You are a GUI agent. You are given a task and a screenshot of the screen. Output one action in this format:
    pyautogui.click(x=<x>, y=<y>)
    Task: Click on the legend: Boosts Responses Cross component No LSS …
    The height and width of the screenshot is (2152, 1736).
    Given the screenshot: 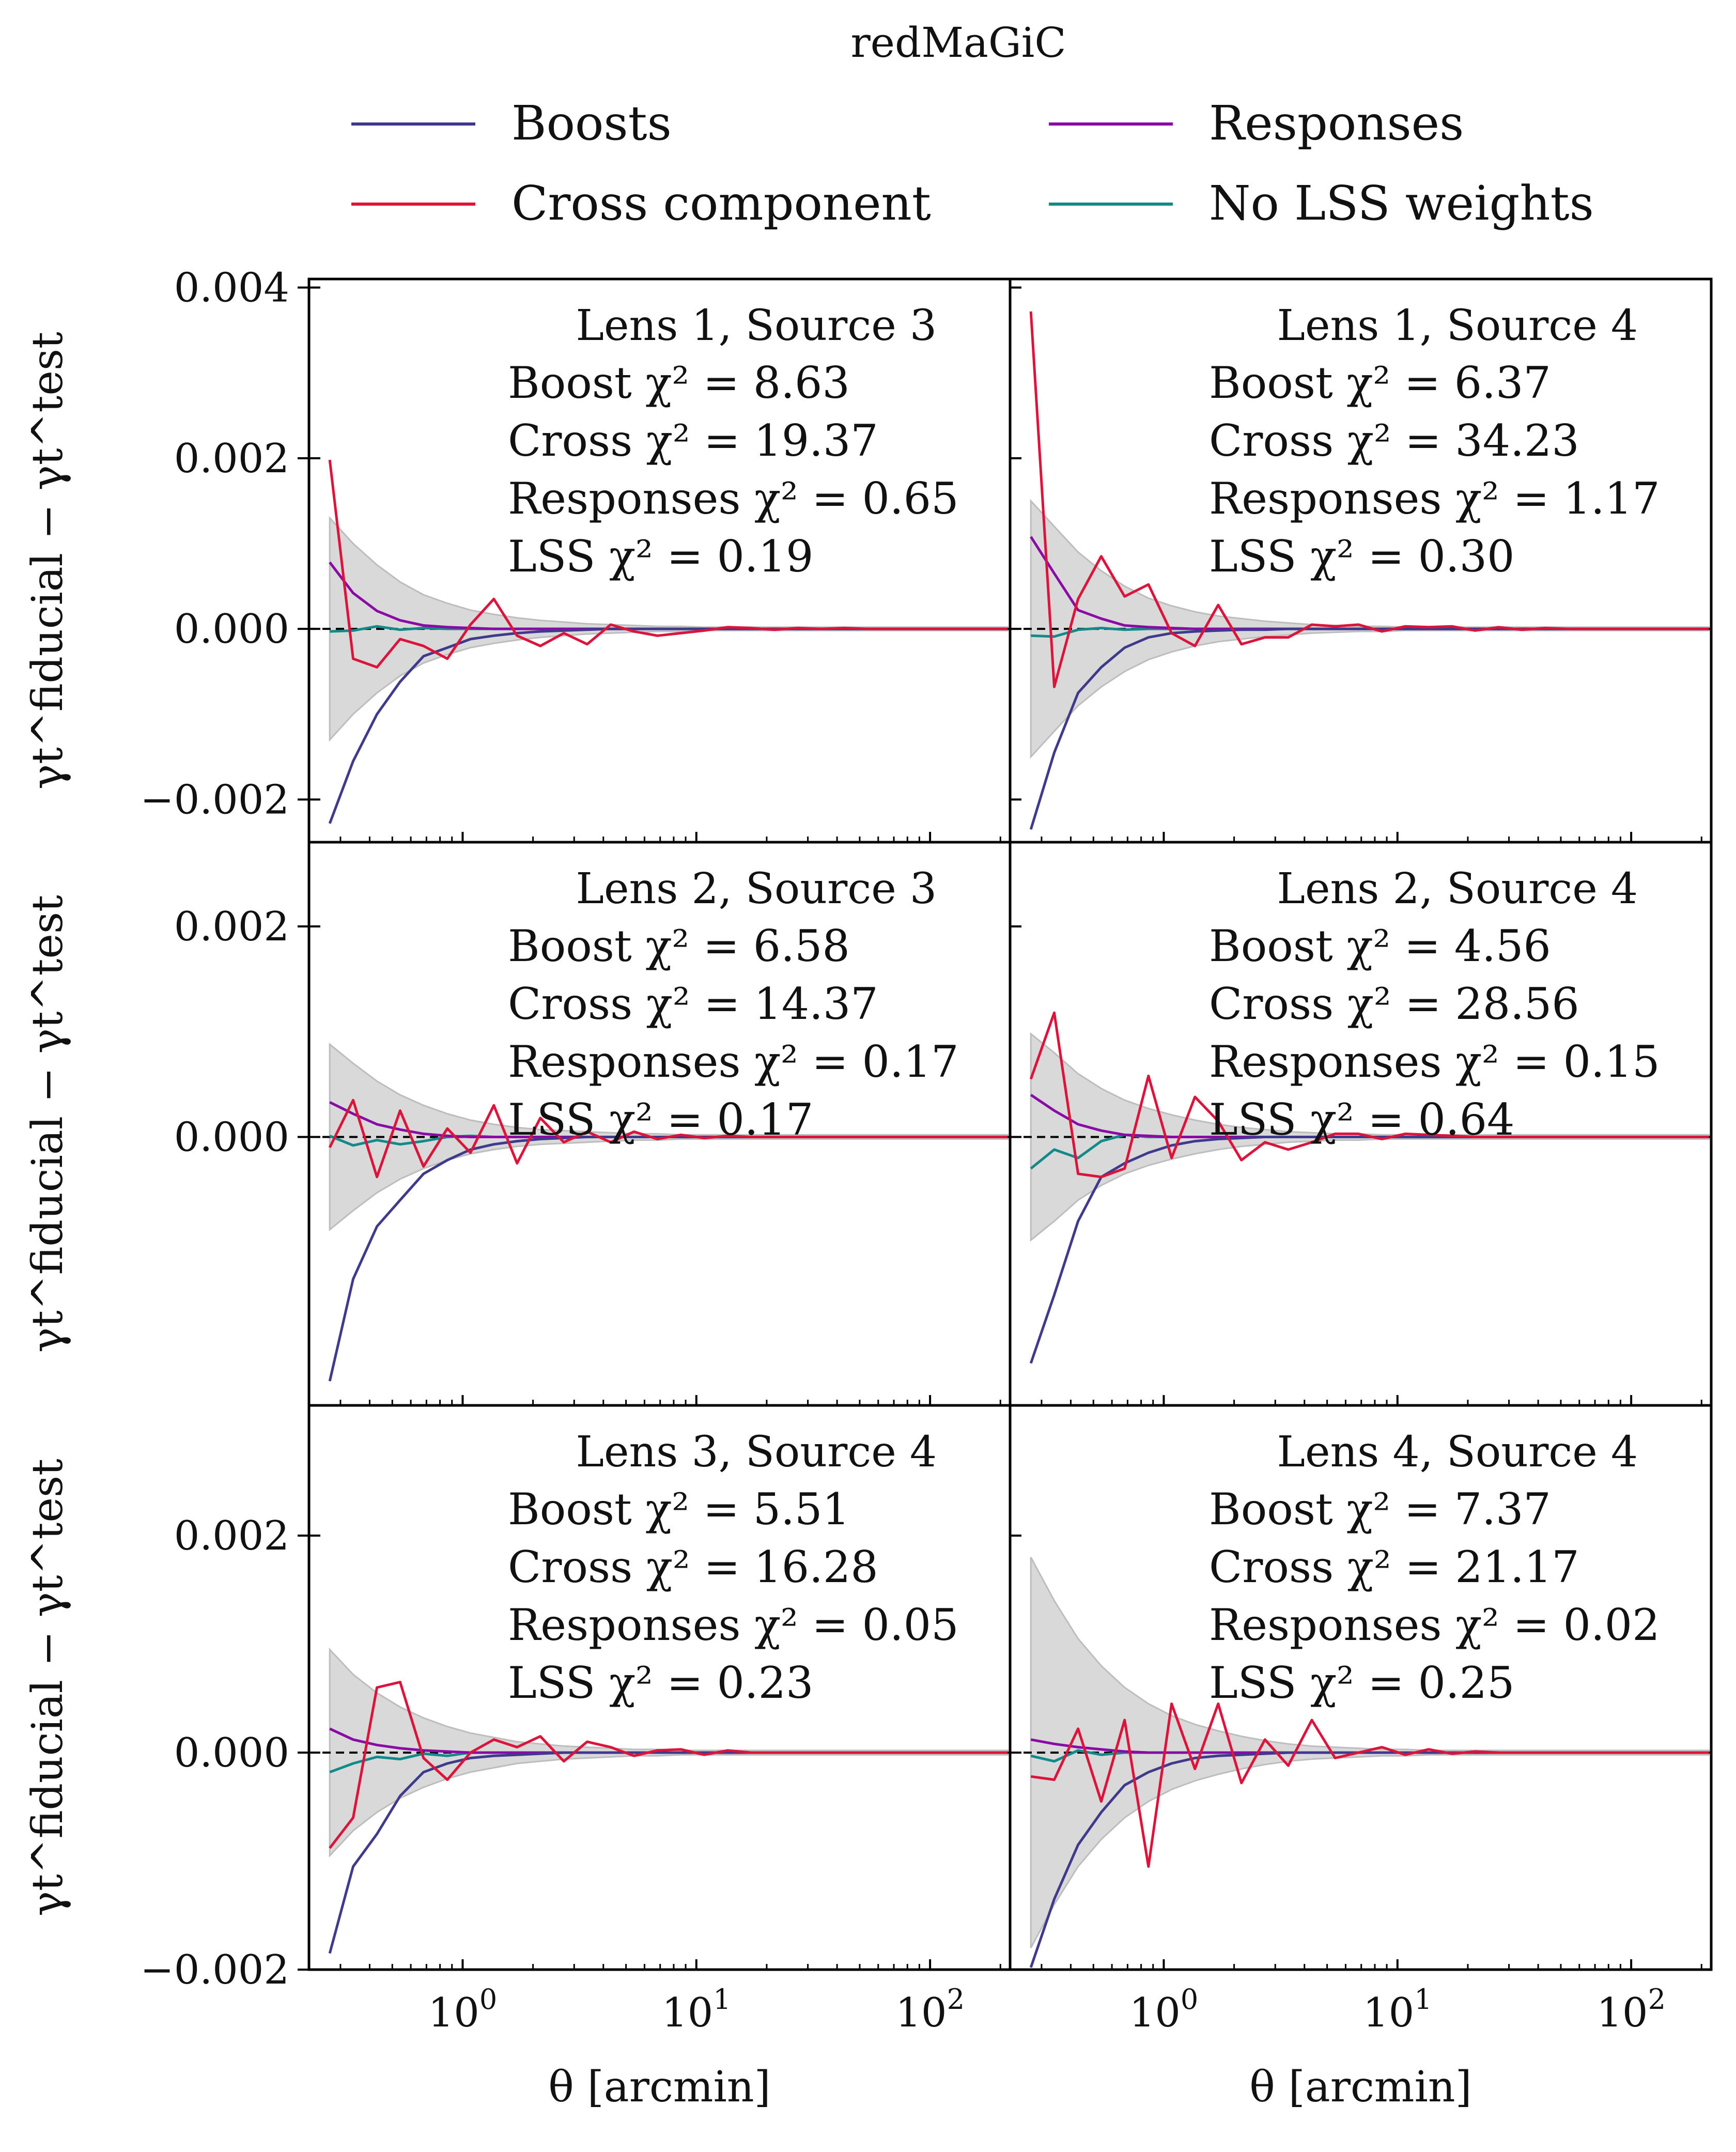 What is the action you would take?
    pyautogui.click(x=973, y=163)
    